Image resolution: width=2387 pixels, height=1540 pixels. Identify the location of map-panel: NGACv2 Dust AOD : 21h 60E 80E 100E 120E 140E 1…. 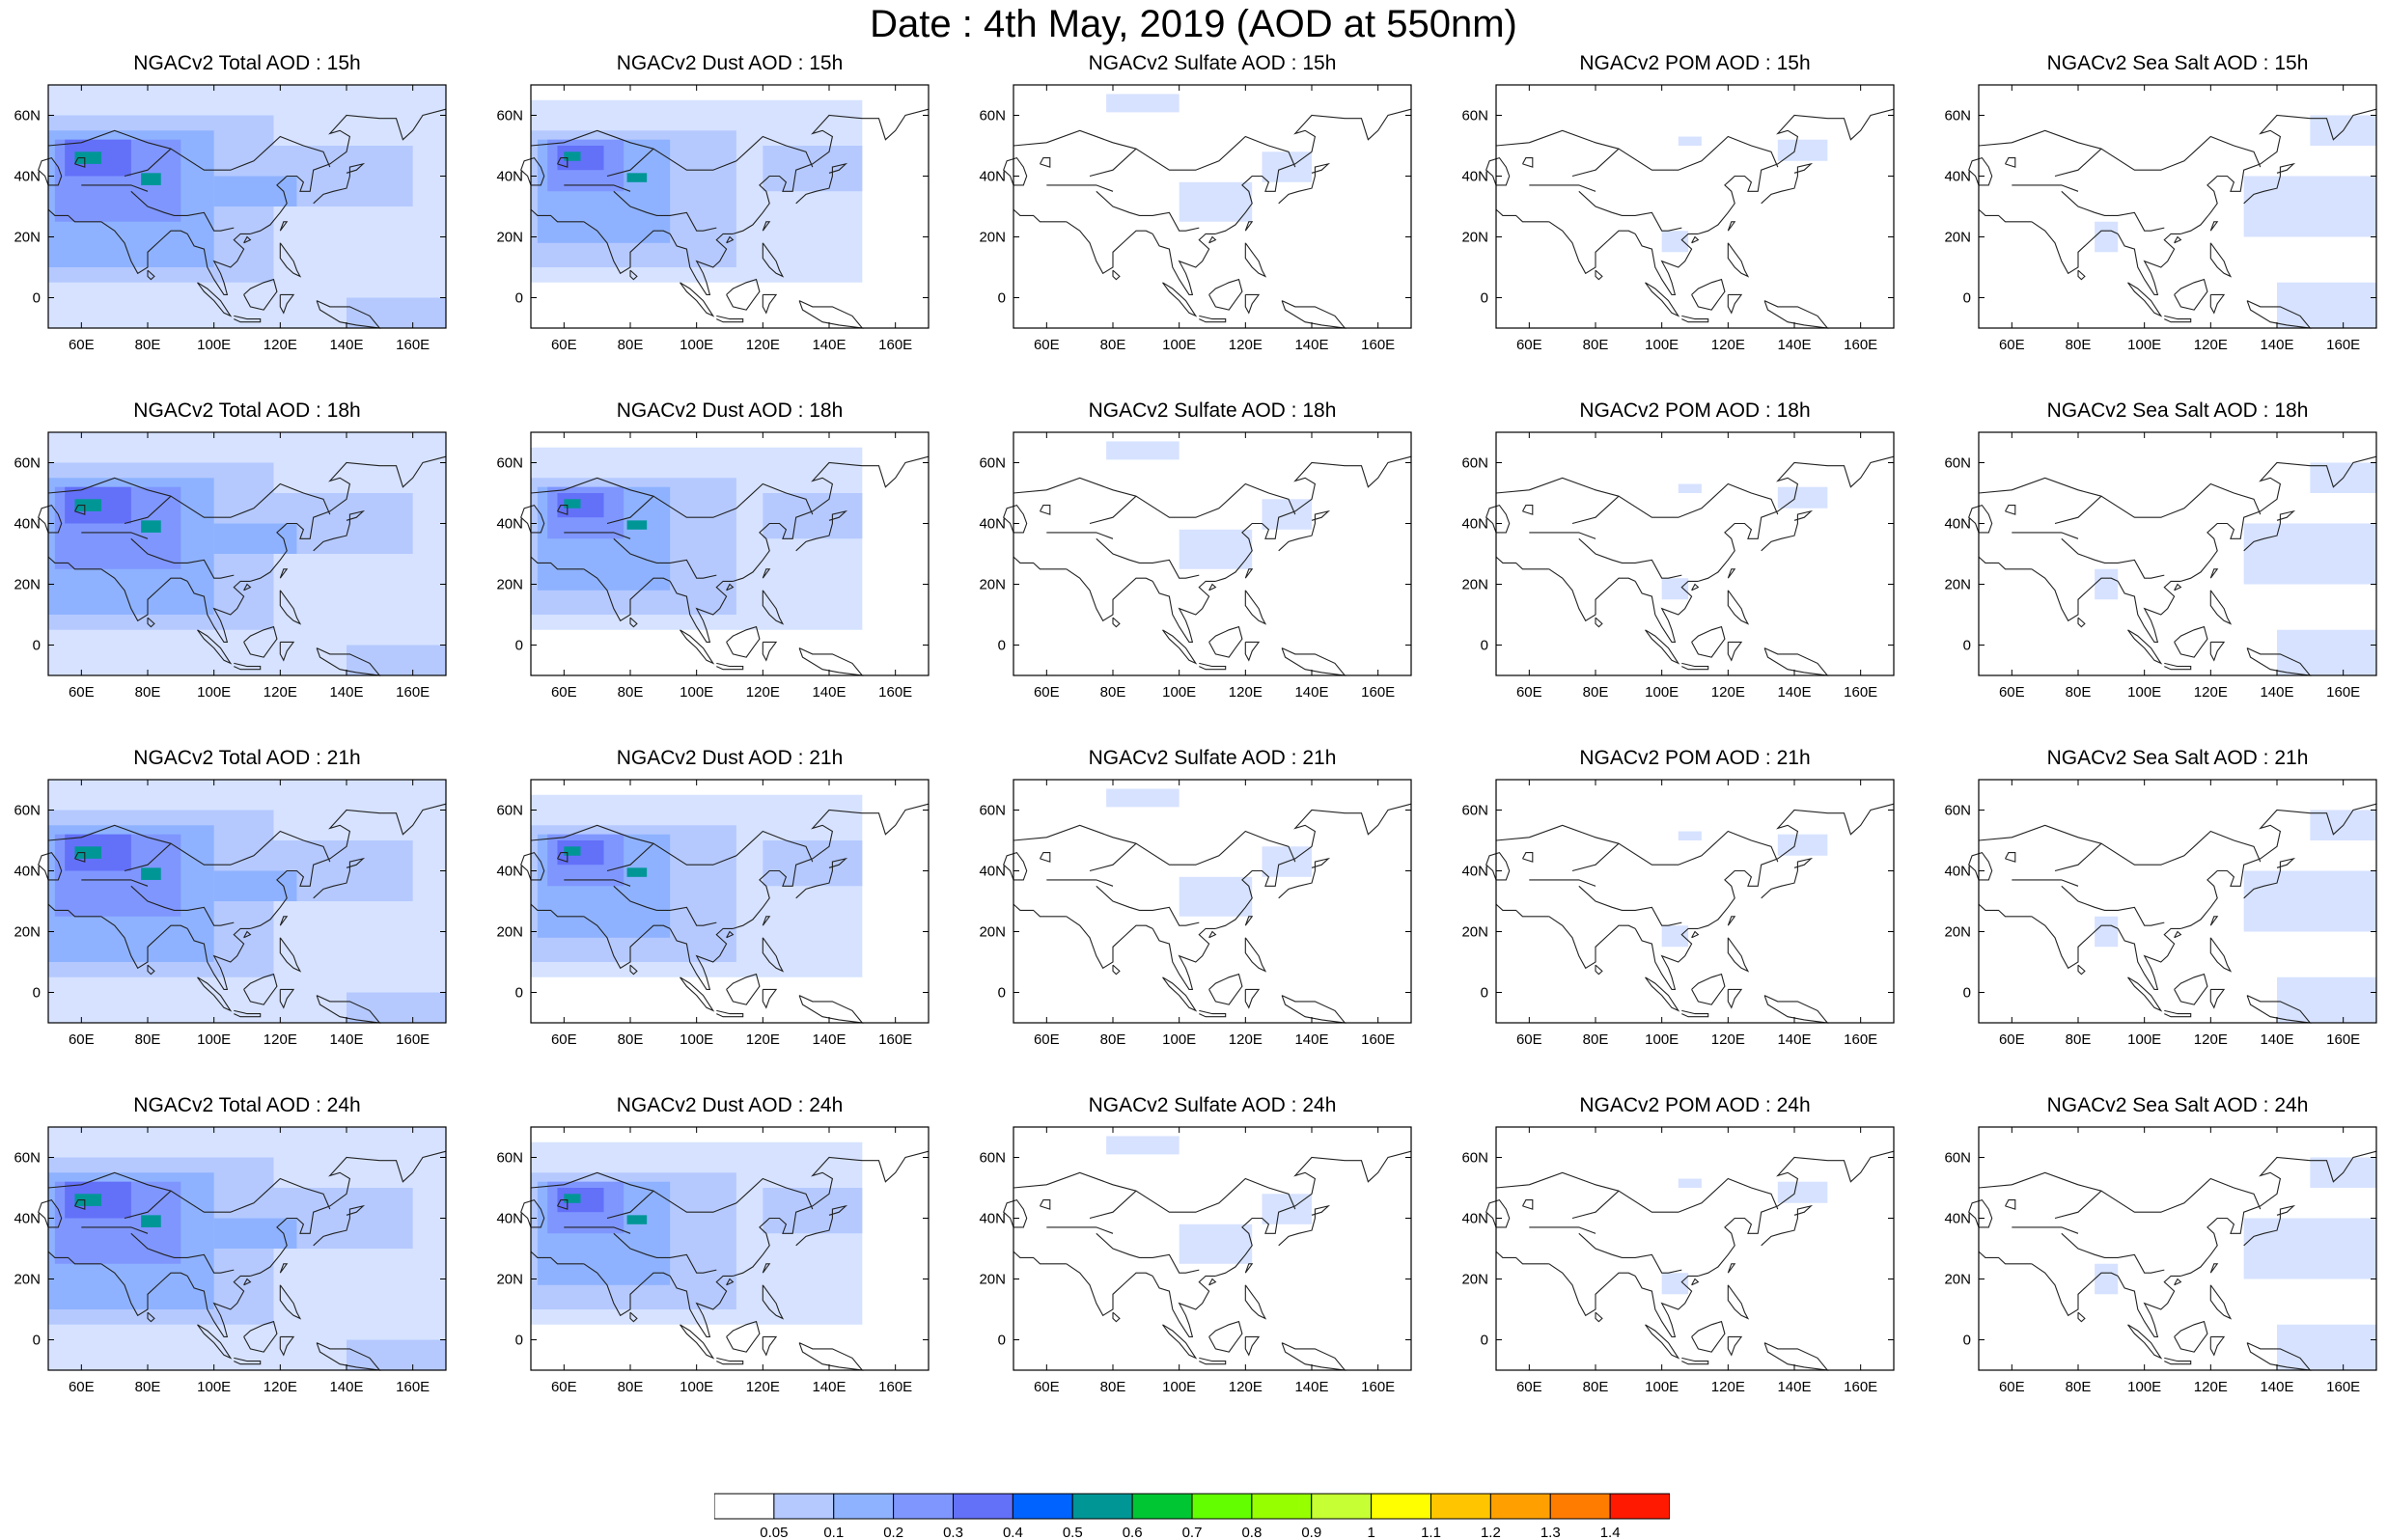
(712, 905).